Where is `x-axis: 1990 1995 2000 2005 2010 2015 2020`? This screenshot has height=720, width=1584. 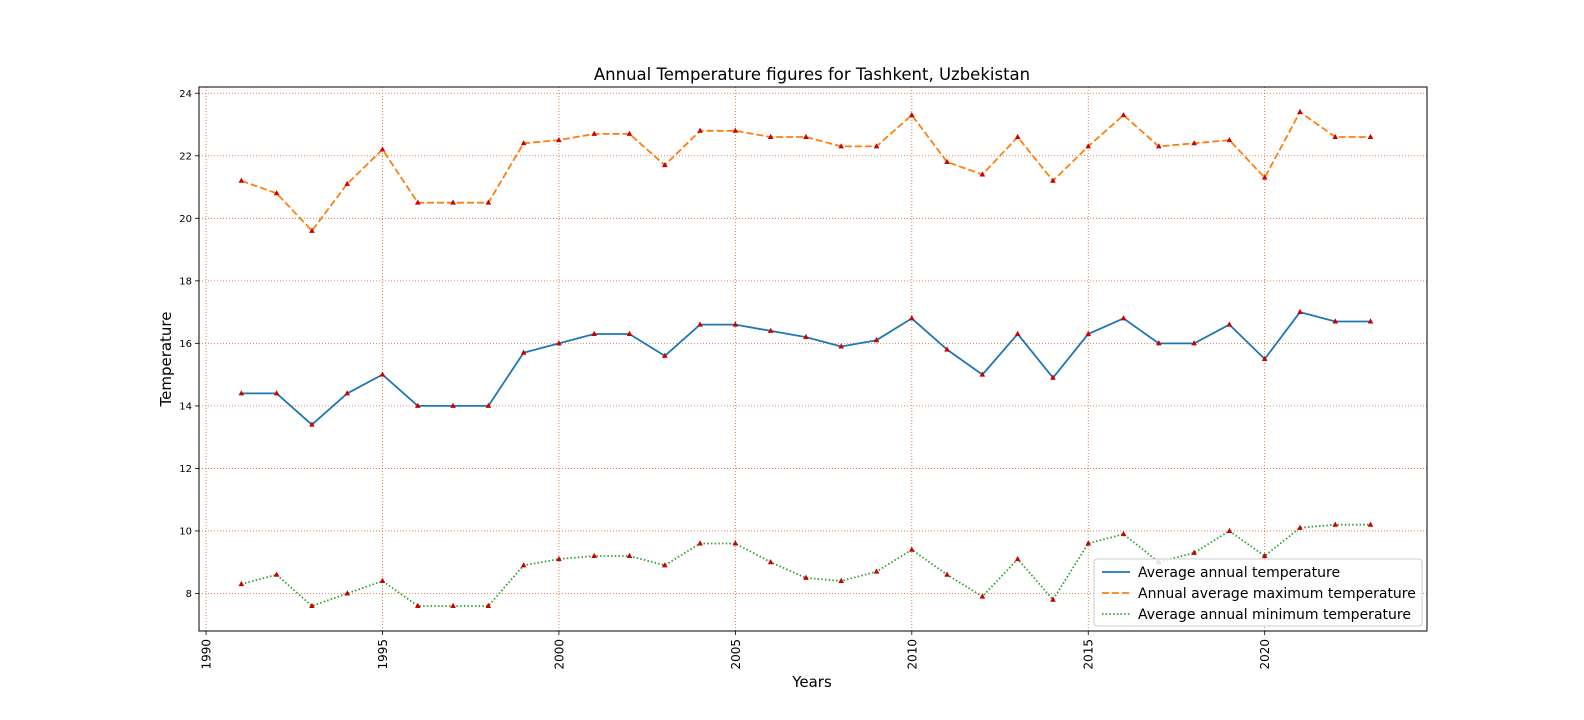
x-axis: 1990 1995 2000 2005 2010 2015 2020 is located at coordinates (736, 650).